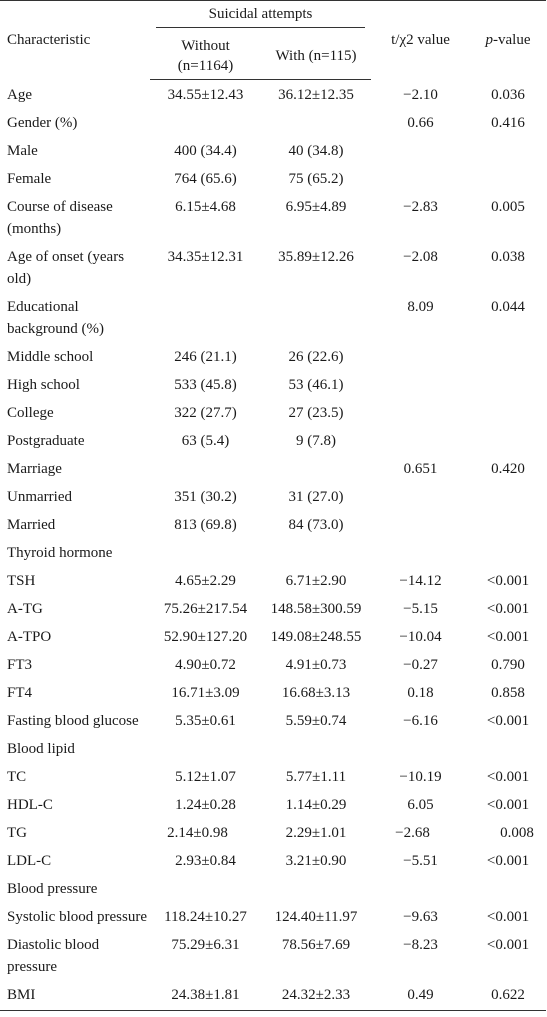 The width and height of the screenshot is (547, 1017). Describe the element at coordinates (42, 123) in the screenshot. I see `cell-characteristic: Gender (%)` at that location.